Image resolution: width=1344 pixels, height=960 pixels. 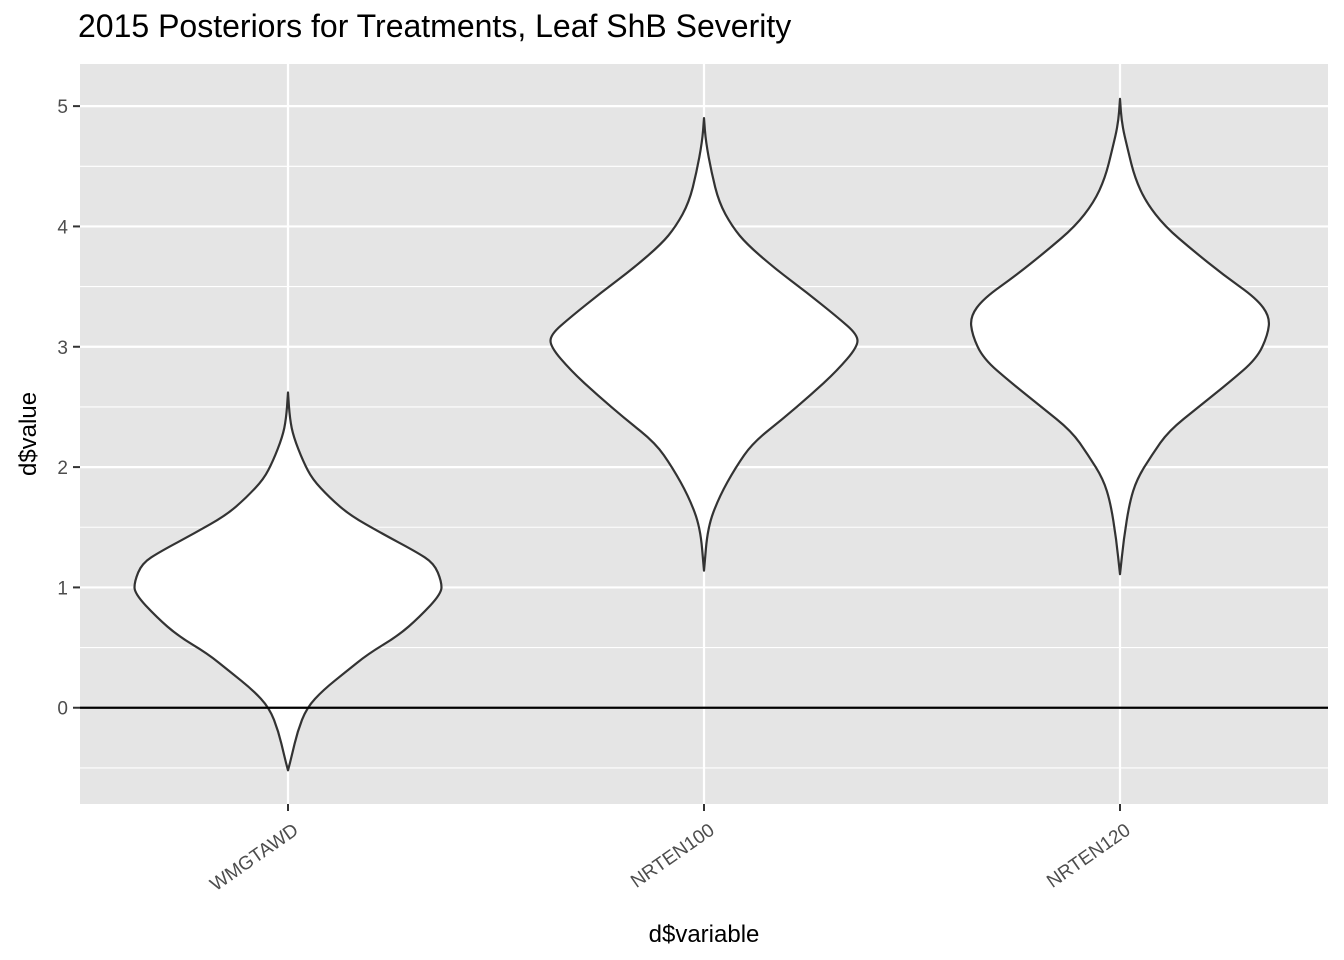 What do you see at coordinates (68, 408) in the screenshot?
I see `y-axis: 0 1 2 3 4 5` at bounding box center [68, 408].